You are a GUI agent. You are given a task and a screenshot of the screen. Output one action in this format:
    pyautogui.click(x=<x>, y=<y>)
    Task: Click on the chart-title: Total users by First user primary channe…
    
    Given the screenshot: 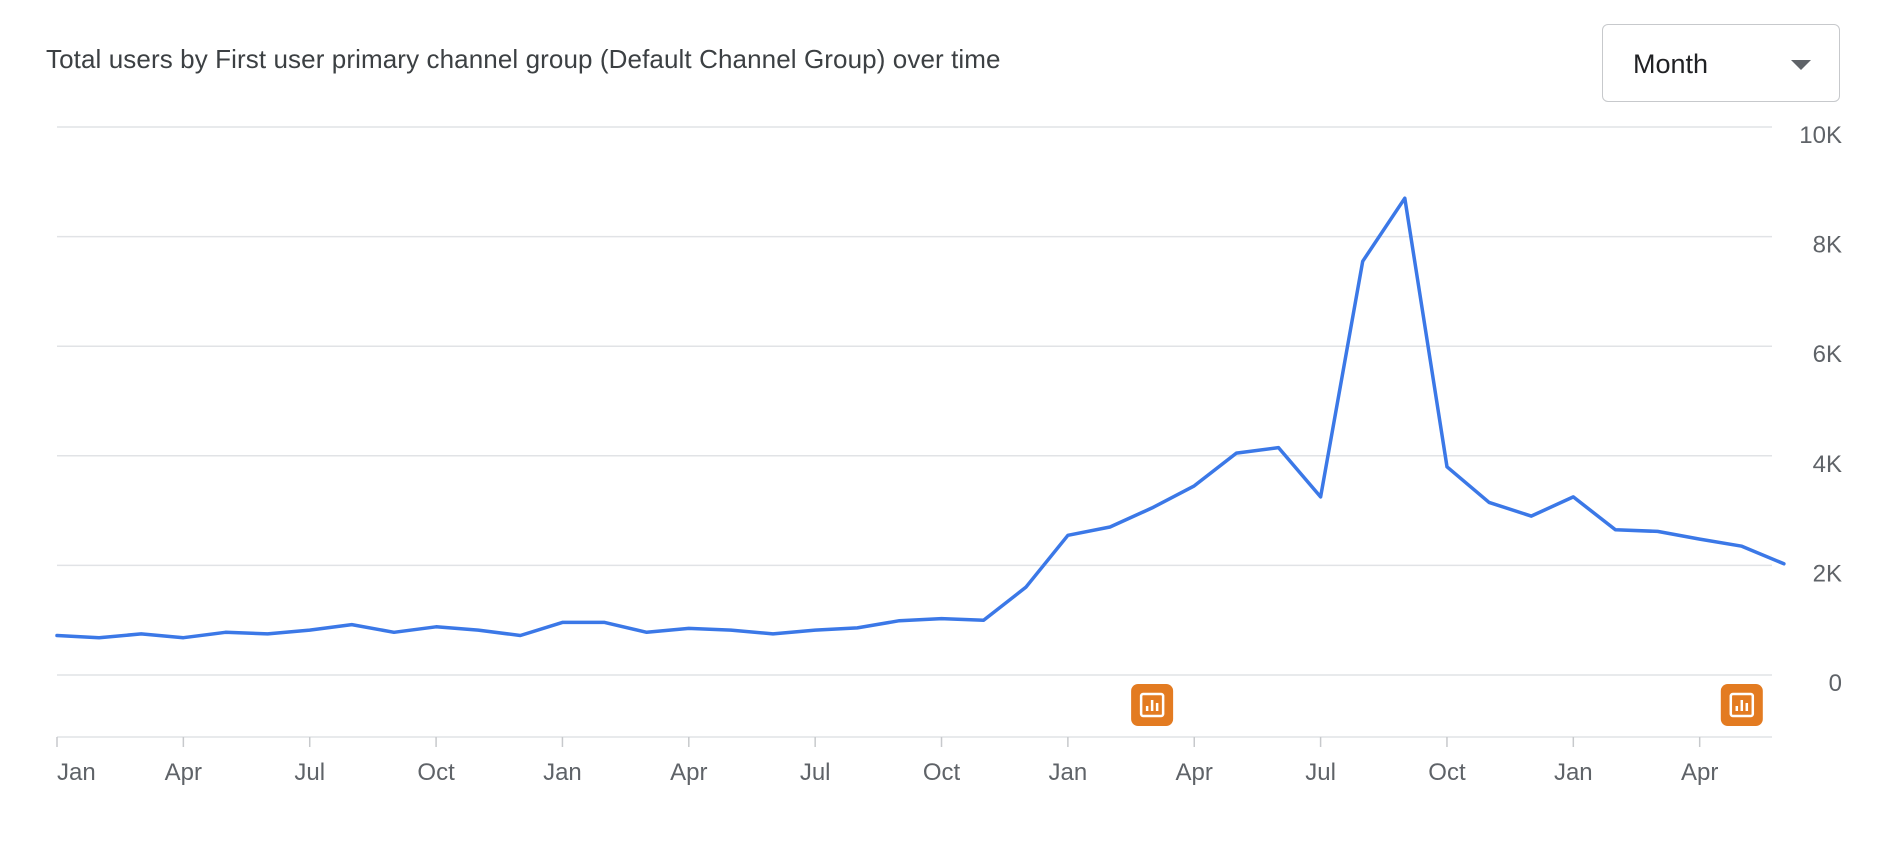 What is the action you would take?
    pyautogui.click(x=523, y=59)
    